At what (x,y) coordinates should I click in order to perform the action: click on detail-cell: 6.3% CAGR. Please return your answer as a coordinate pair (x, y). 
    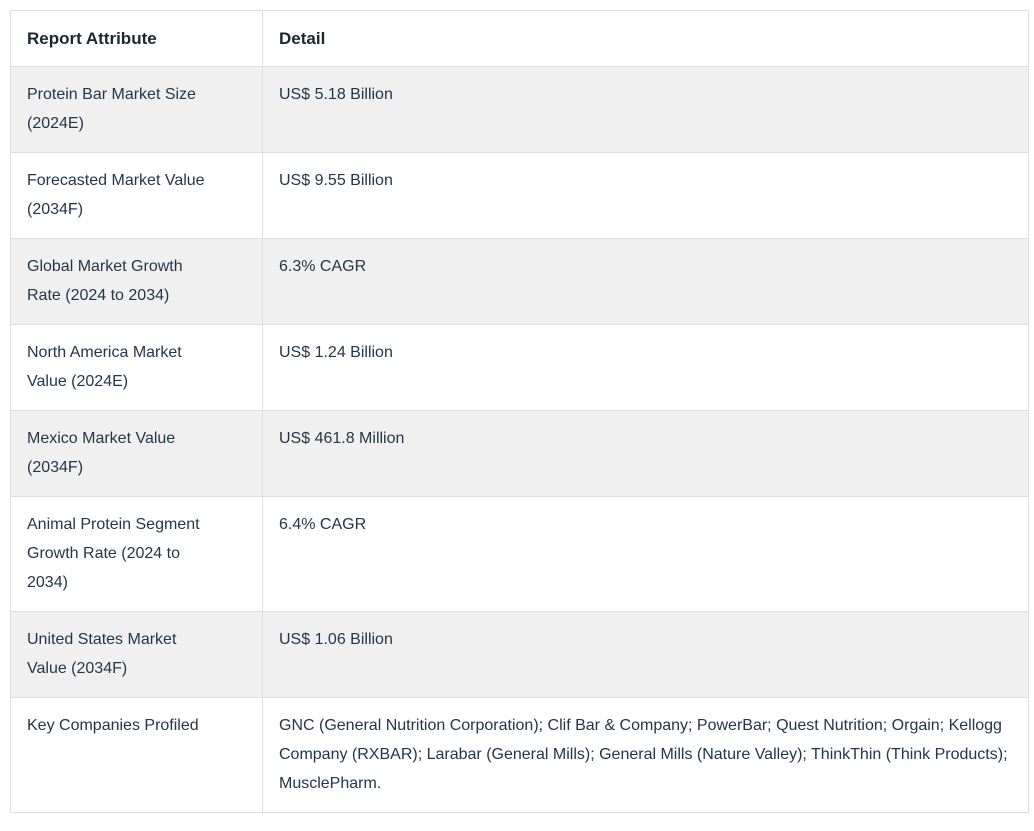
    Looking at the image, I should click on (645, 281).